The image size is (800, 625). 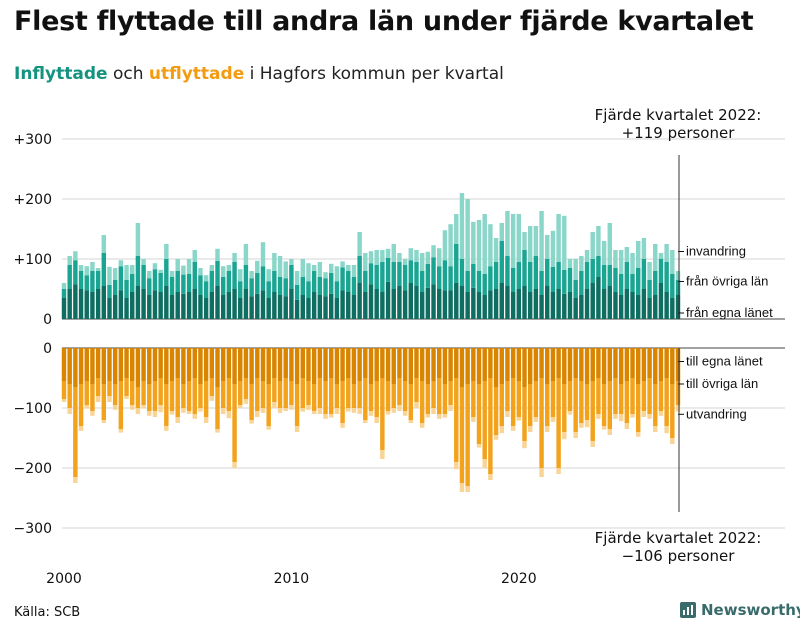 I want to click on newsworthy-logo: Newsworthy, so click(x=740, y=610).